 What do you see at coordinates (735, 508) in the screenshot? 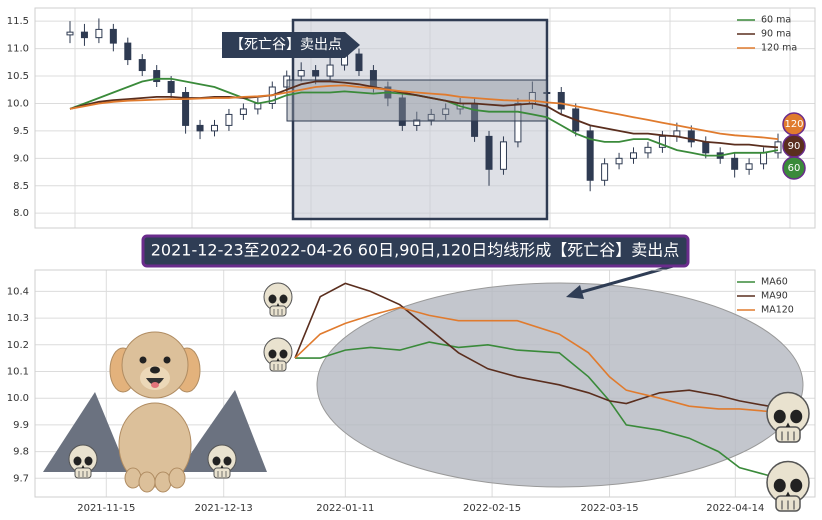
I see `x-tick-label: 2022-04-14` at bounding box center [735, 508].